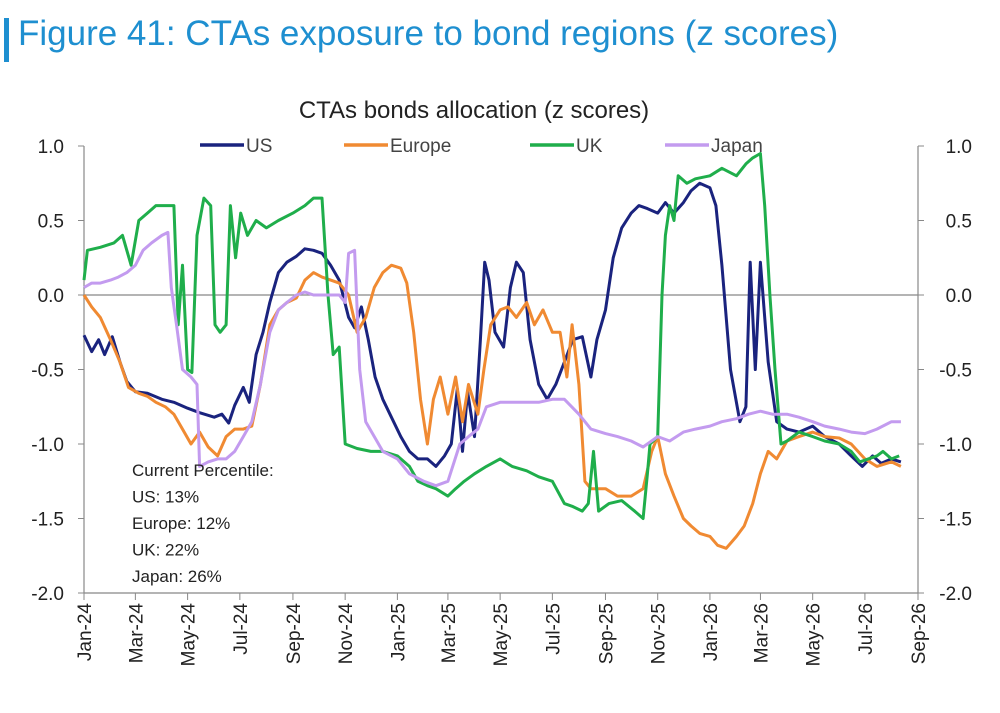 The height and width of the screenshot is (713, 1000). What do you see at coordinates (420, 146) in the screenshot?
I see `legend-label-europe: Europe` at bounding box center [420, 146].